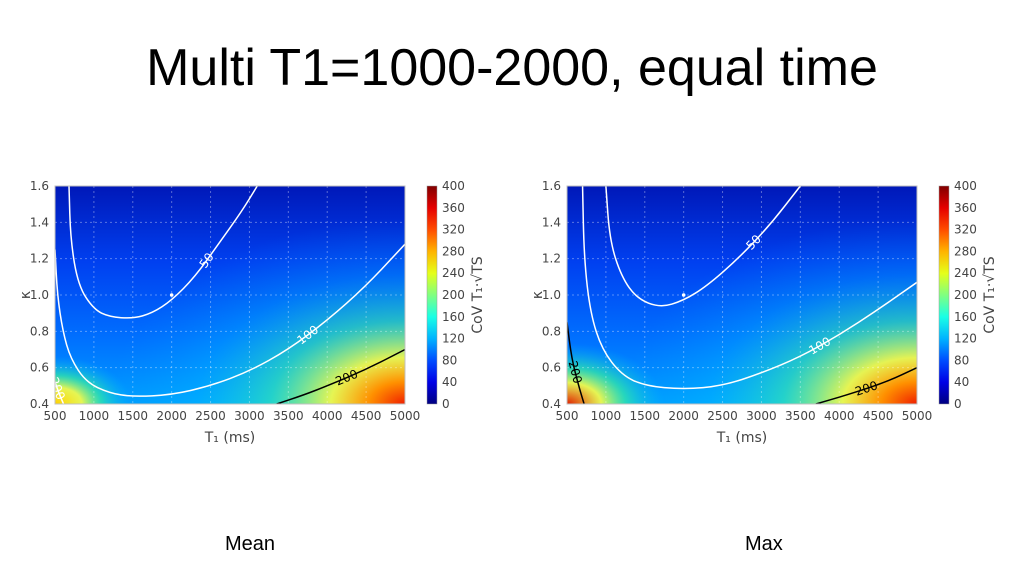 The image size is (1024, 576). What do you see at coordinates (512, 68) in the screenshot?
I see `slide-title: Multi T1=1000-2000, equal time` at bounding box center [512, 68].